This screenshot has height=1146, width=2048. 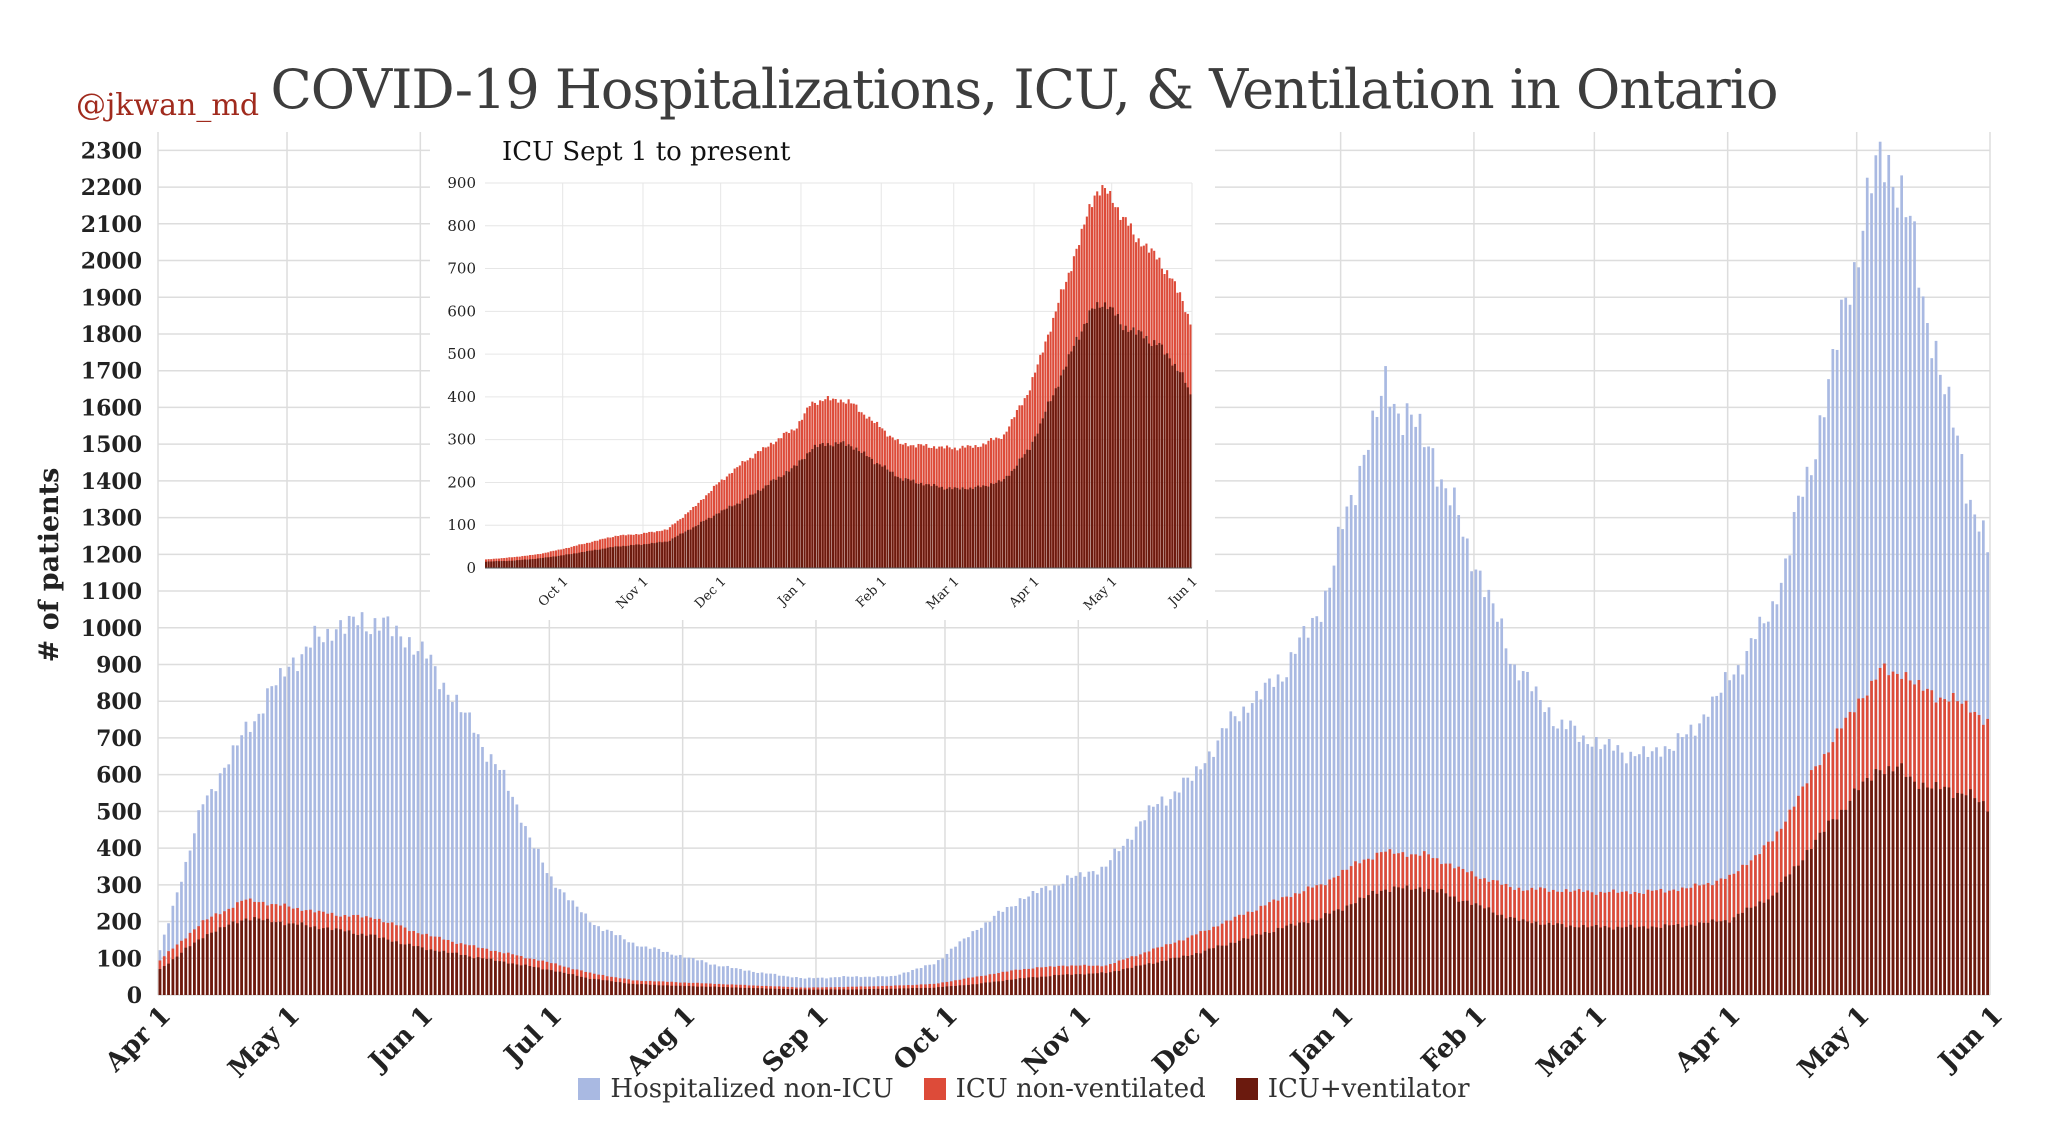 I want to click on x-tick-label: Nov 1, so click(x=1057, y=1041).